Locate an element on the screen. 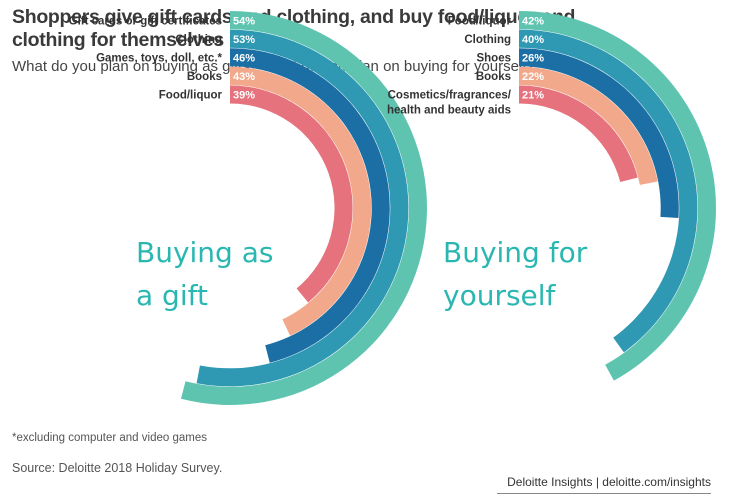 The width and height of the screenshot is (731, 504). category-label-1: Gift cards or gift certificates is located at coordinates (145, 21).